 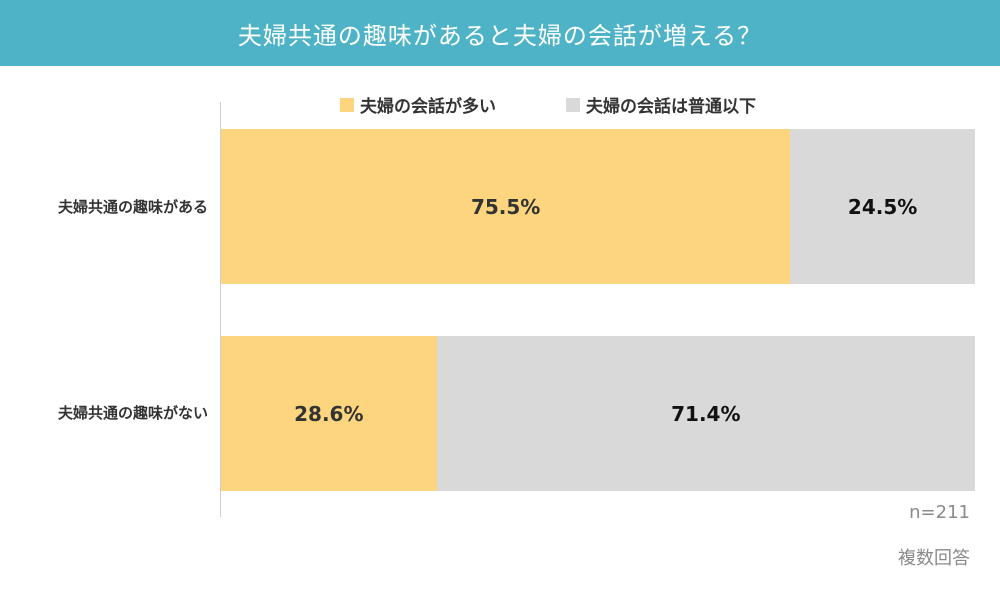 I want to click on data-label-1-series-1: 75.5%, so click(x=505, y=206).